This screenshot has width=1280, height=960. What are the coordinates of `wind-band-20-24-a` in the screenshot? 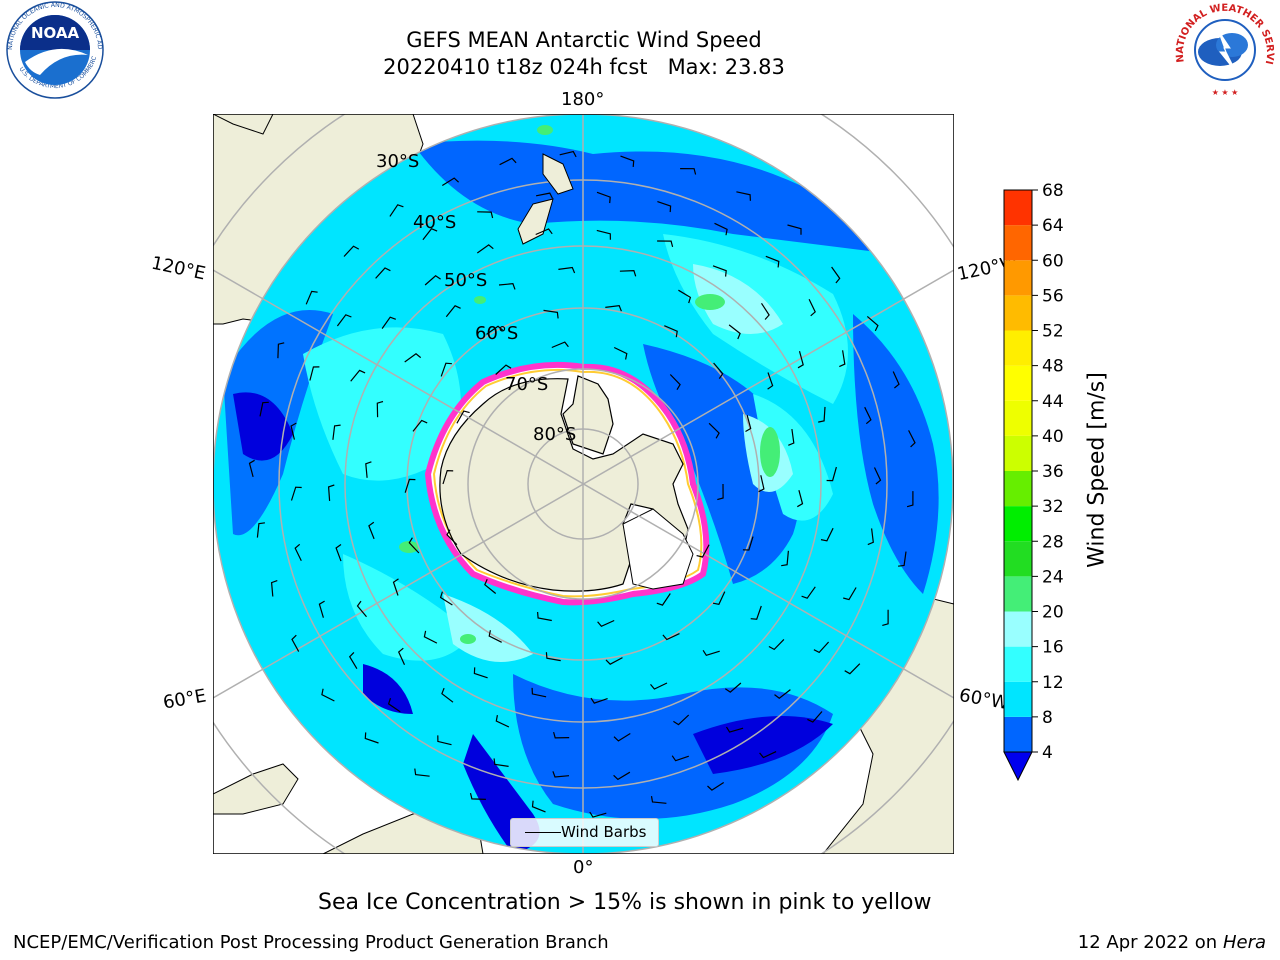 It's located at (710, 302).